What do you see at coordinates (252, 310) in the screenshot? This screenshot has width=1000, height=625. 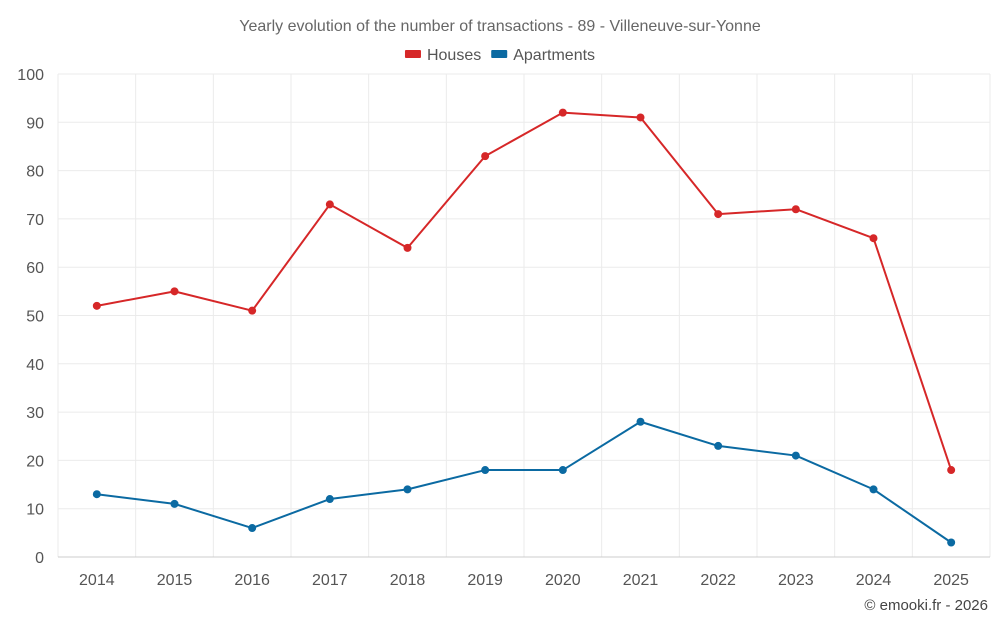 I see `data-point-houses: Houses 2016: 51` at bounding box center [252, 310].